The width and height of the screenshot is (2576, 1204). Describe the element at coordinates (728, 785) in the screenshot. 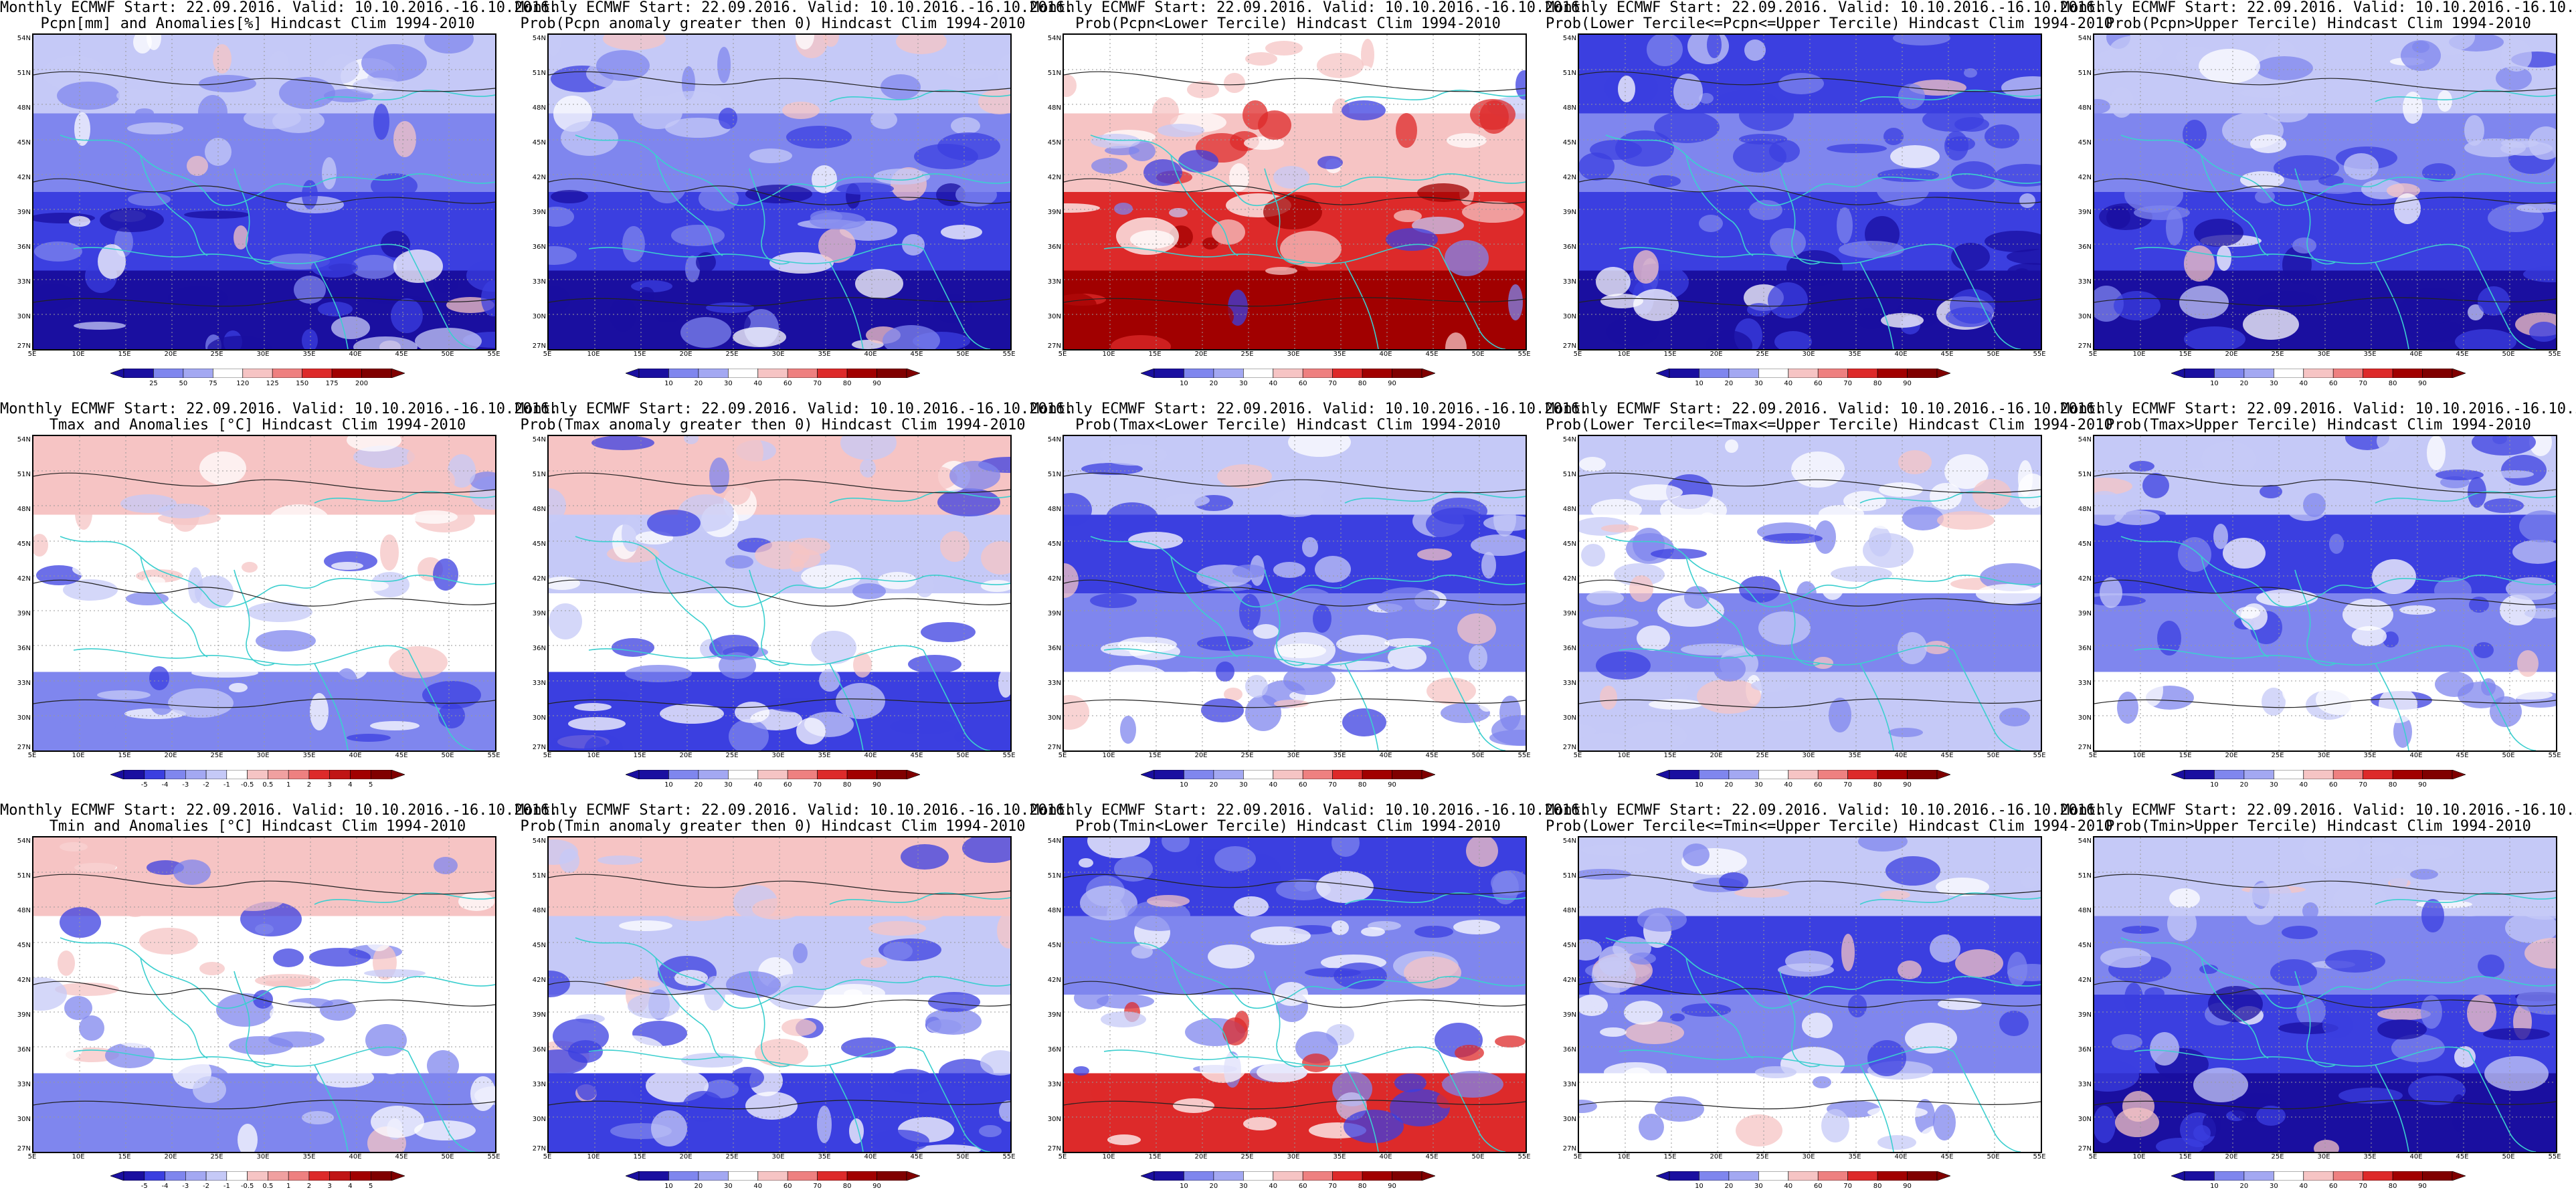

I see `colorbar-tick-label: 30` at that location.